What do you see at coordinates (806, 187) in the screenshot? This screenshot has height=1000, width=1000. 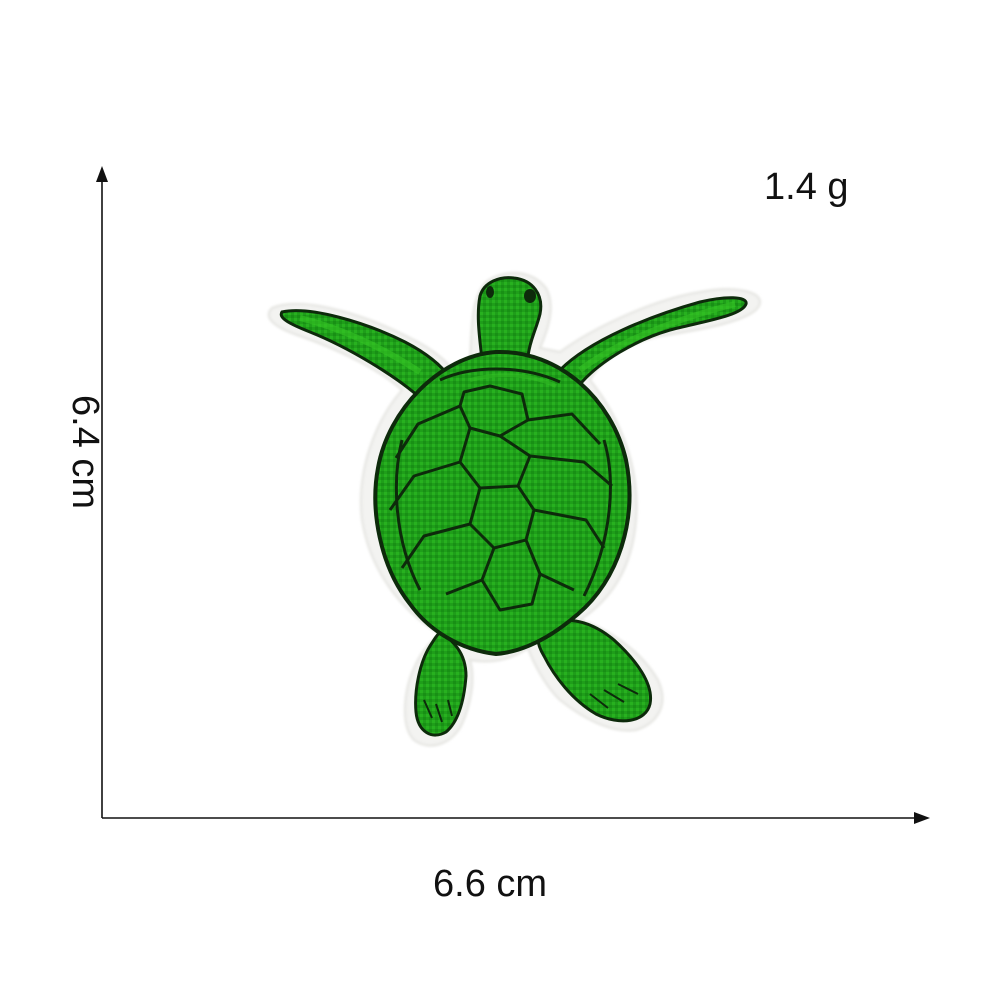 I see `weight-label: 1.4 g` at bounding box center [806, 187].